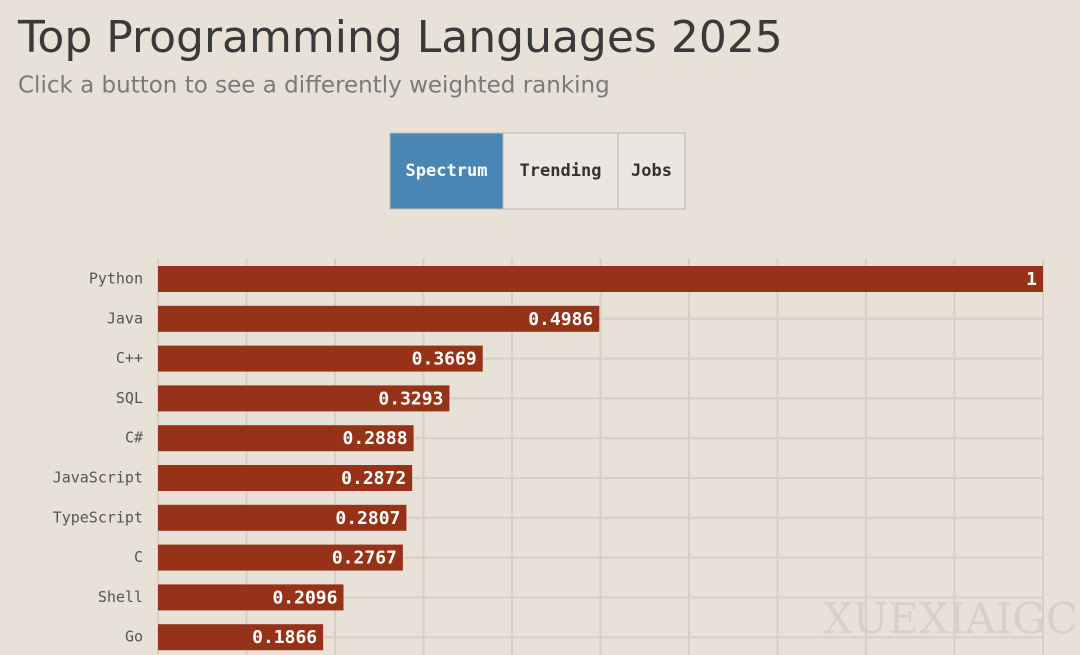 The height and width of the screenshot is (655, 1080). I want to click on value-label: 0.2888, so click(375, 438).